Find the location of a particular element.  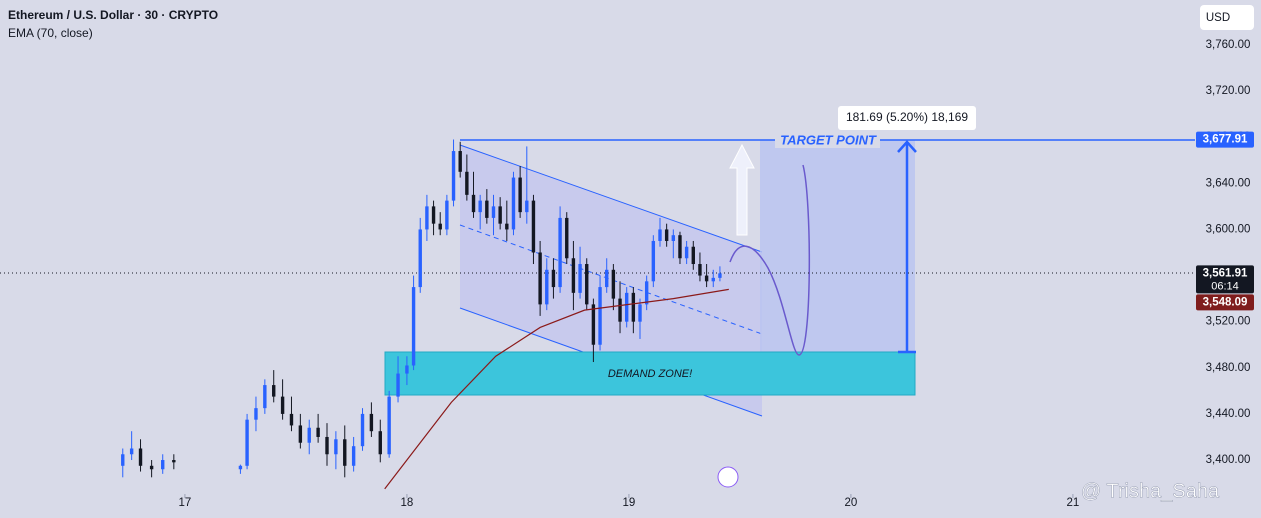

currency-box is located at coordinates (1227, 17).